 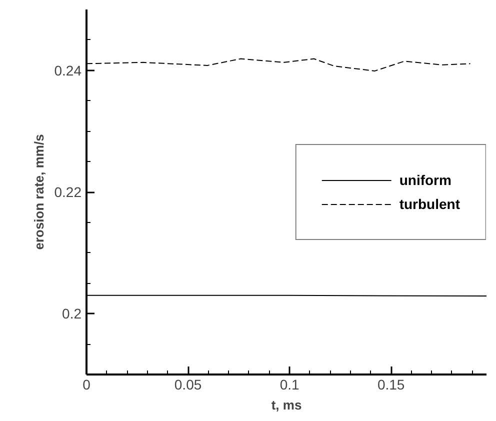 I want to click on legend-label: uniform, so click(x=425, y=180).